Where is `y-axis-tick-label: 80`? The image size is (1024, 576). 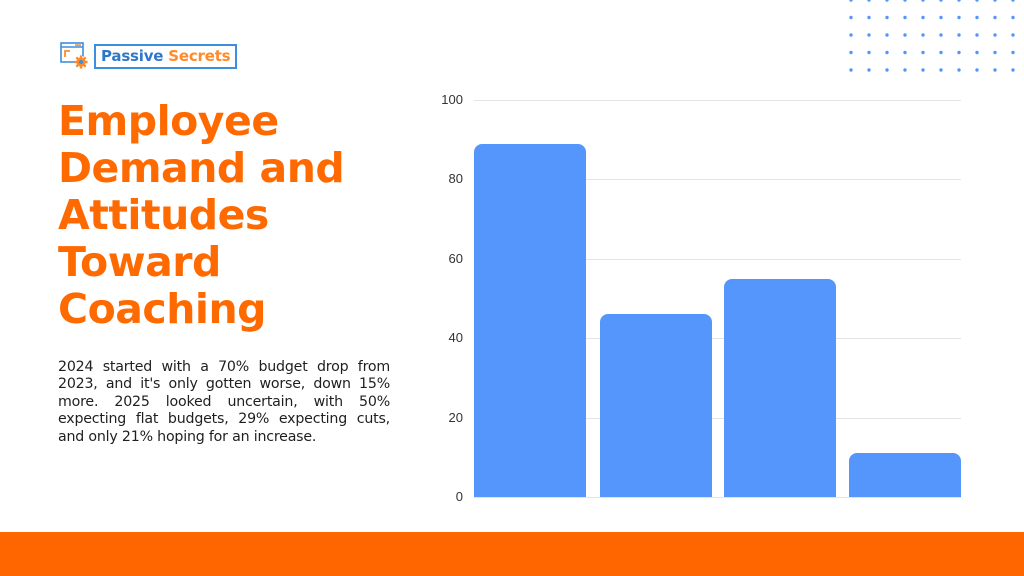
y-axis-tick-label: 80 is located at coordinates (455, 179).